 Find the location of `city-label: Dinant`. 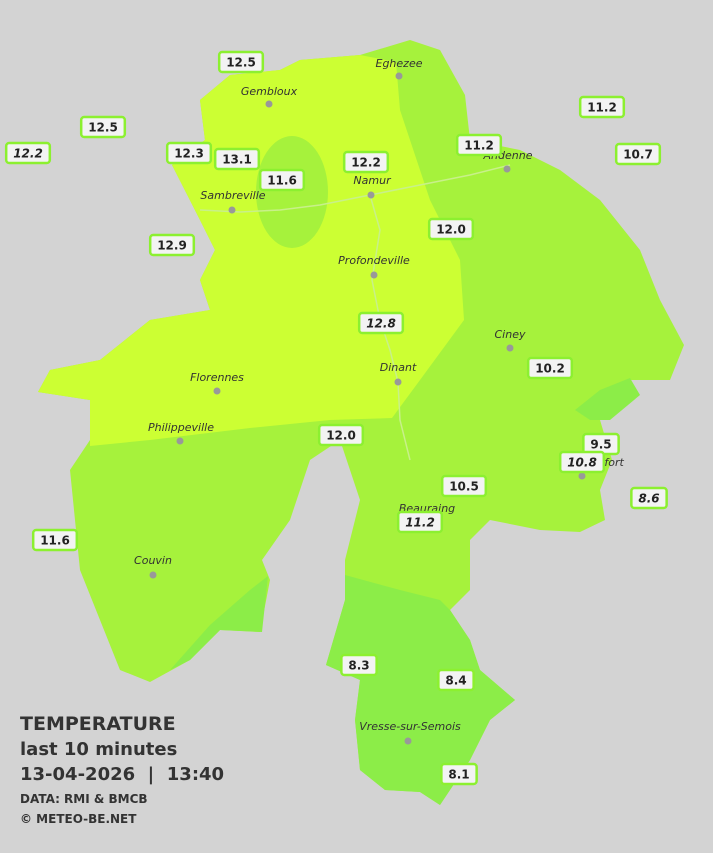

city-label: Dinant is located at coordinates (398, 367).